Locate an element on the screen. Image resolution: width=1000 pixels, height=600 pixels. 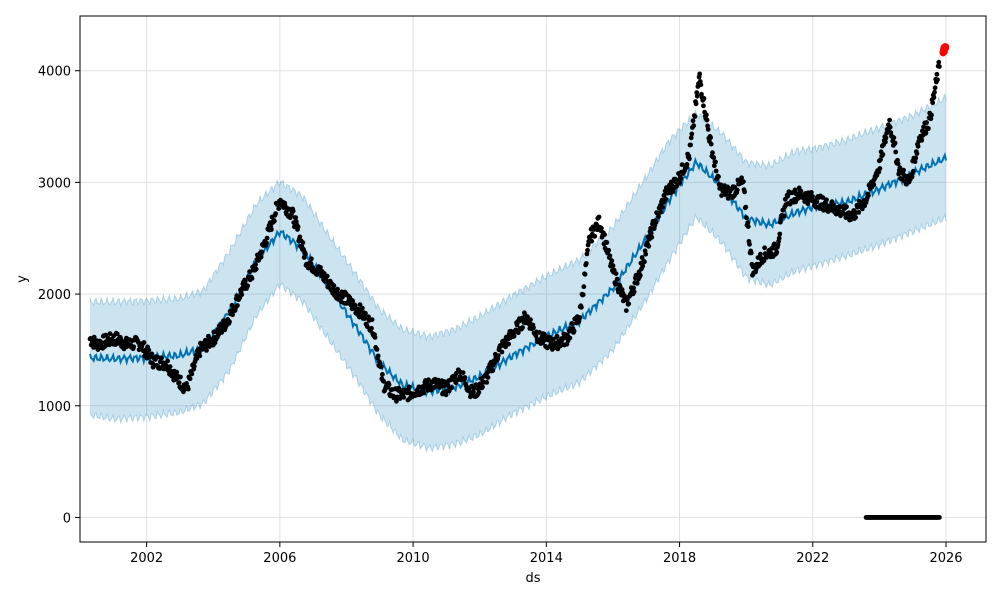
highlight-point is located at coordinates (946, 46).